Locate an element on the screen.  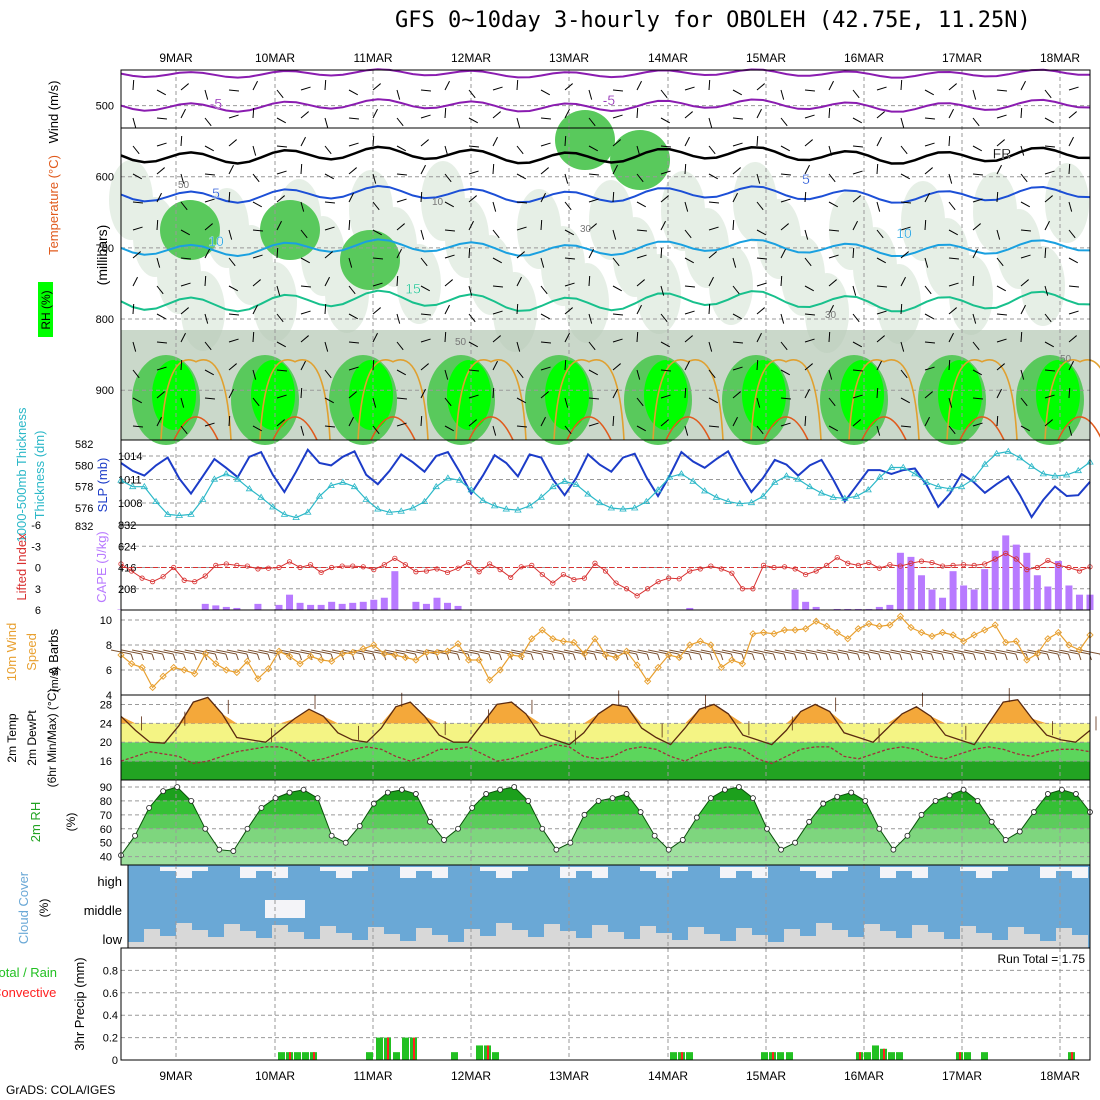
temp-tick: 28 is located at coordinates (106, 705).